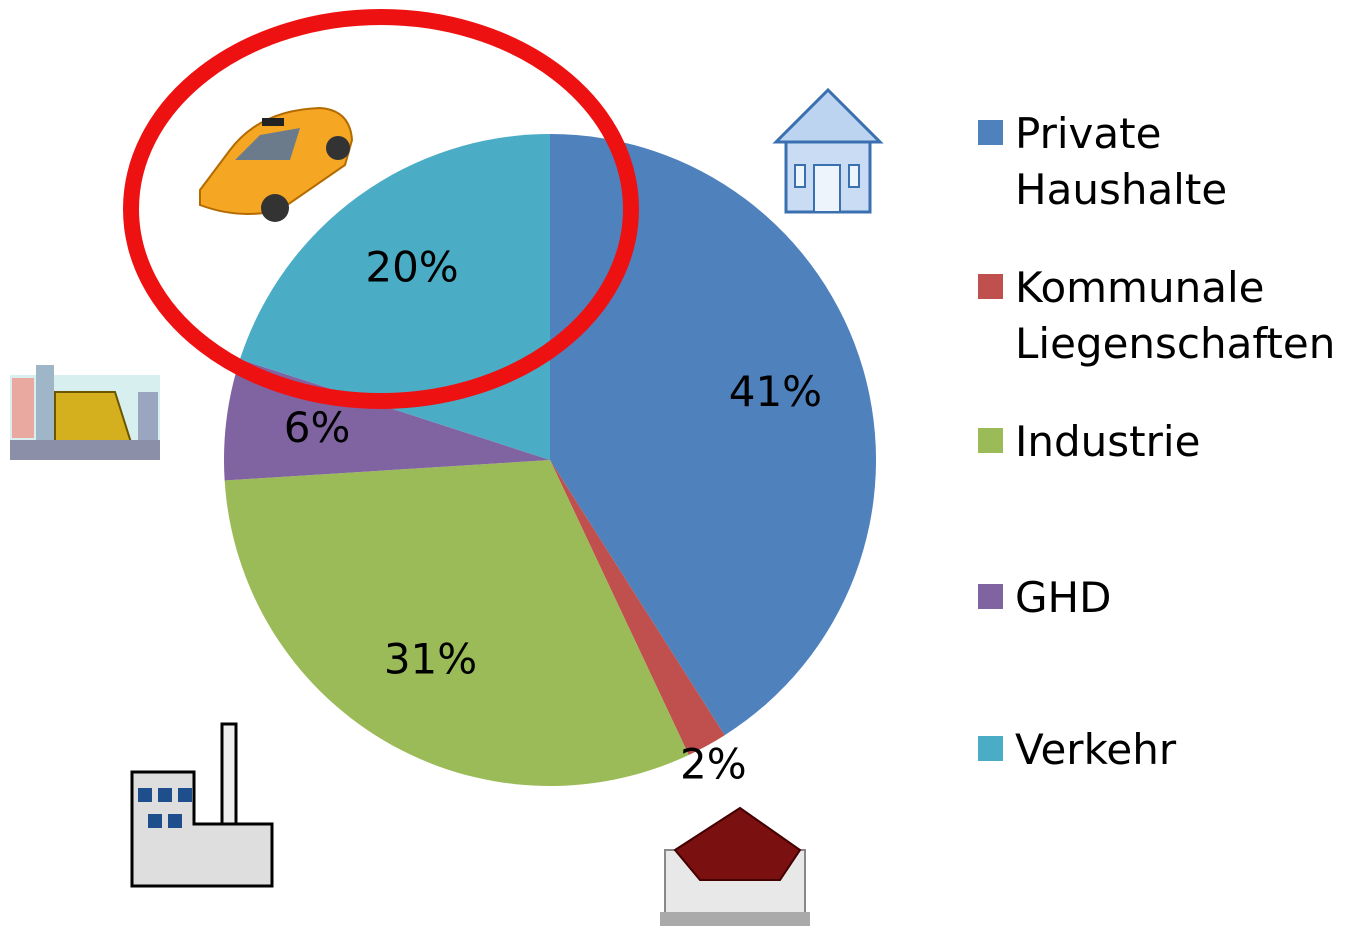 This screenshot has height=936, width=1362. Describe the element at coordinates (276, 164) in the screenshot. I see `car-icon` at that location.